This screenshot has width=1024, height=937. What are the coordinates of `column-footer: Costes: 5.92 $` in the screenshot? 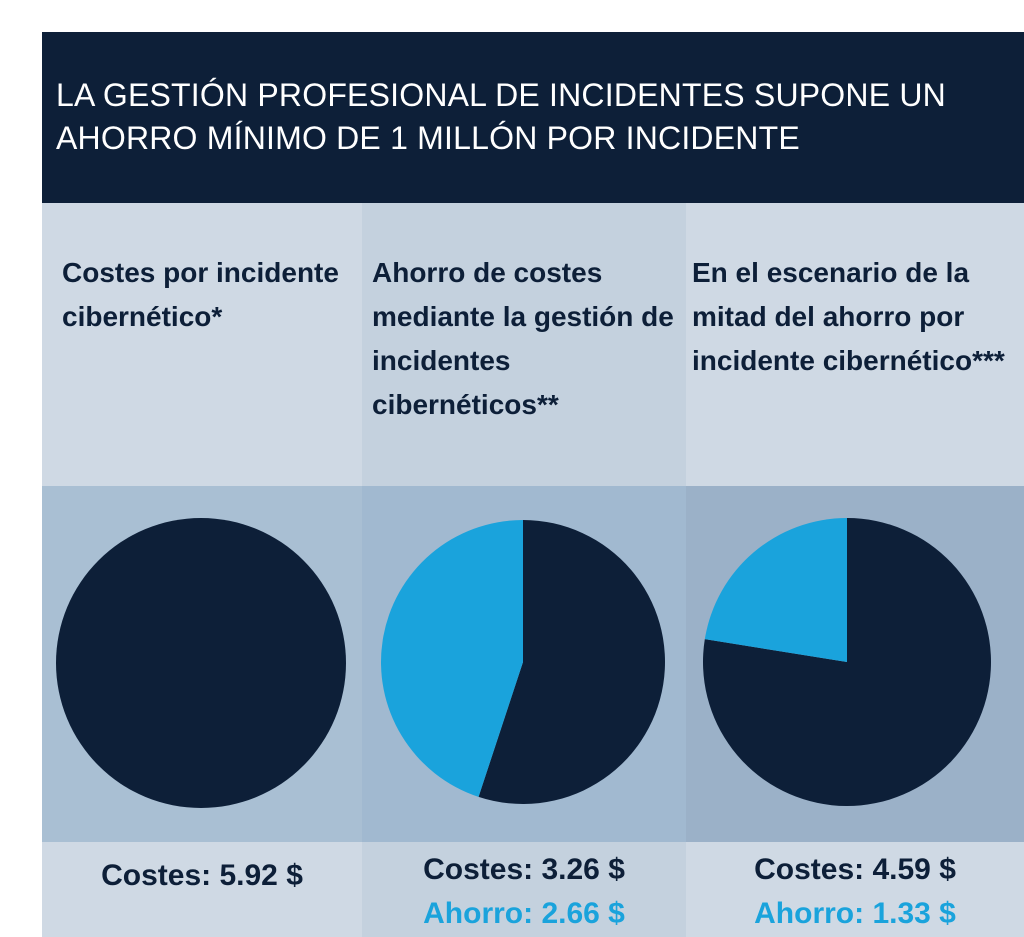 It's located at (202, 889).